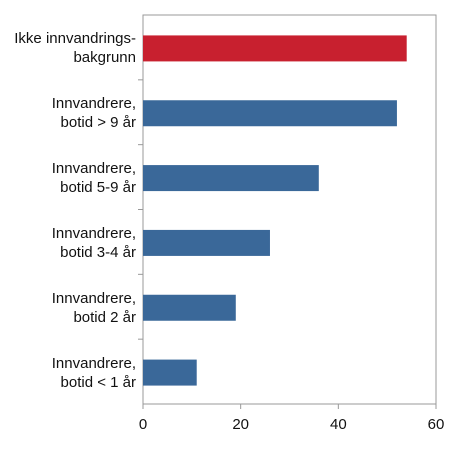  What do you see at coordinates (93, 178) in the screenshot?
I see `category-label: Innvandrere, botid 5-9 år` at bounding box center [93, 178].